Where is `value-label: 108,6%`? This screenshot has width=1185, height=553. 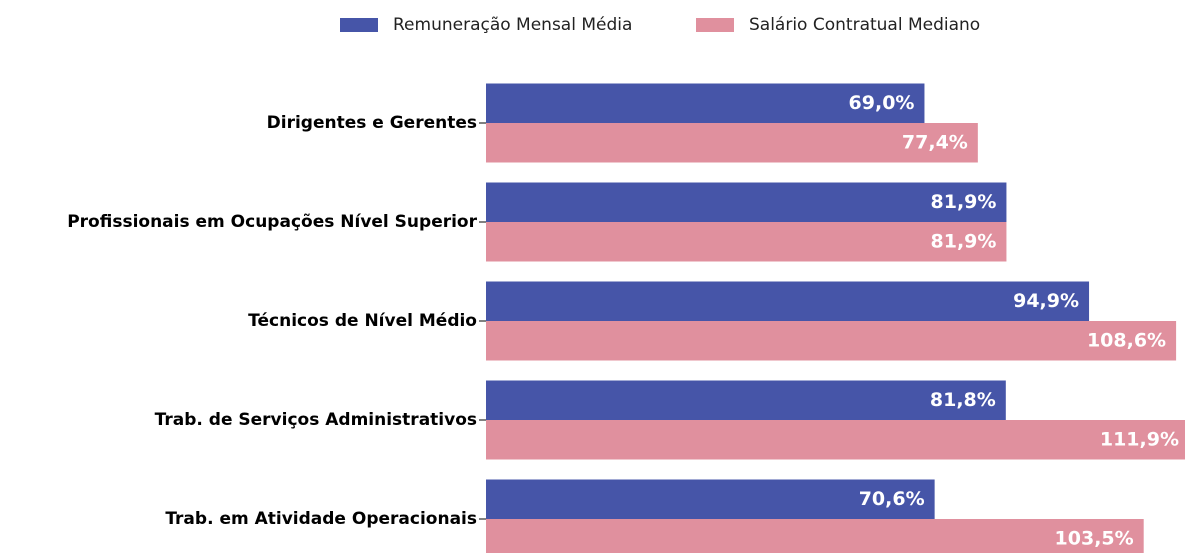
value-label: 108,6% is located at coordinates (1126, 340).